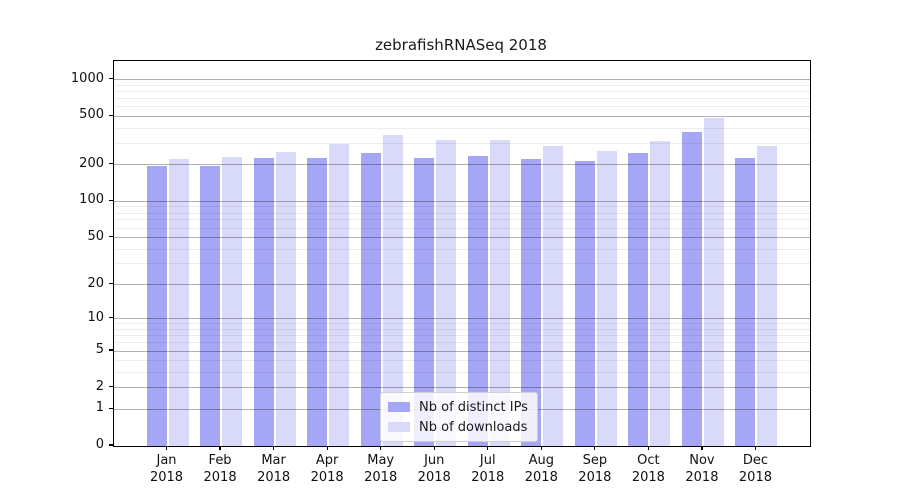  I want to click on x-tick-label: Jul 2018, so click(488, 469).